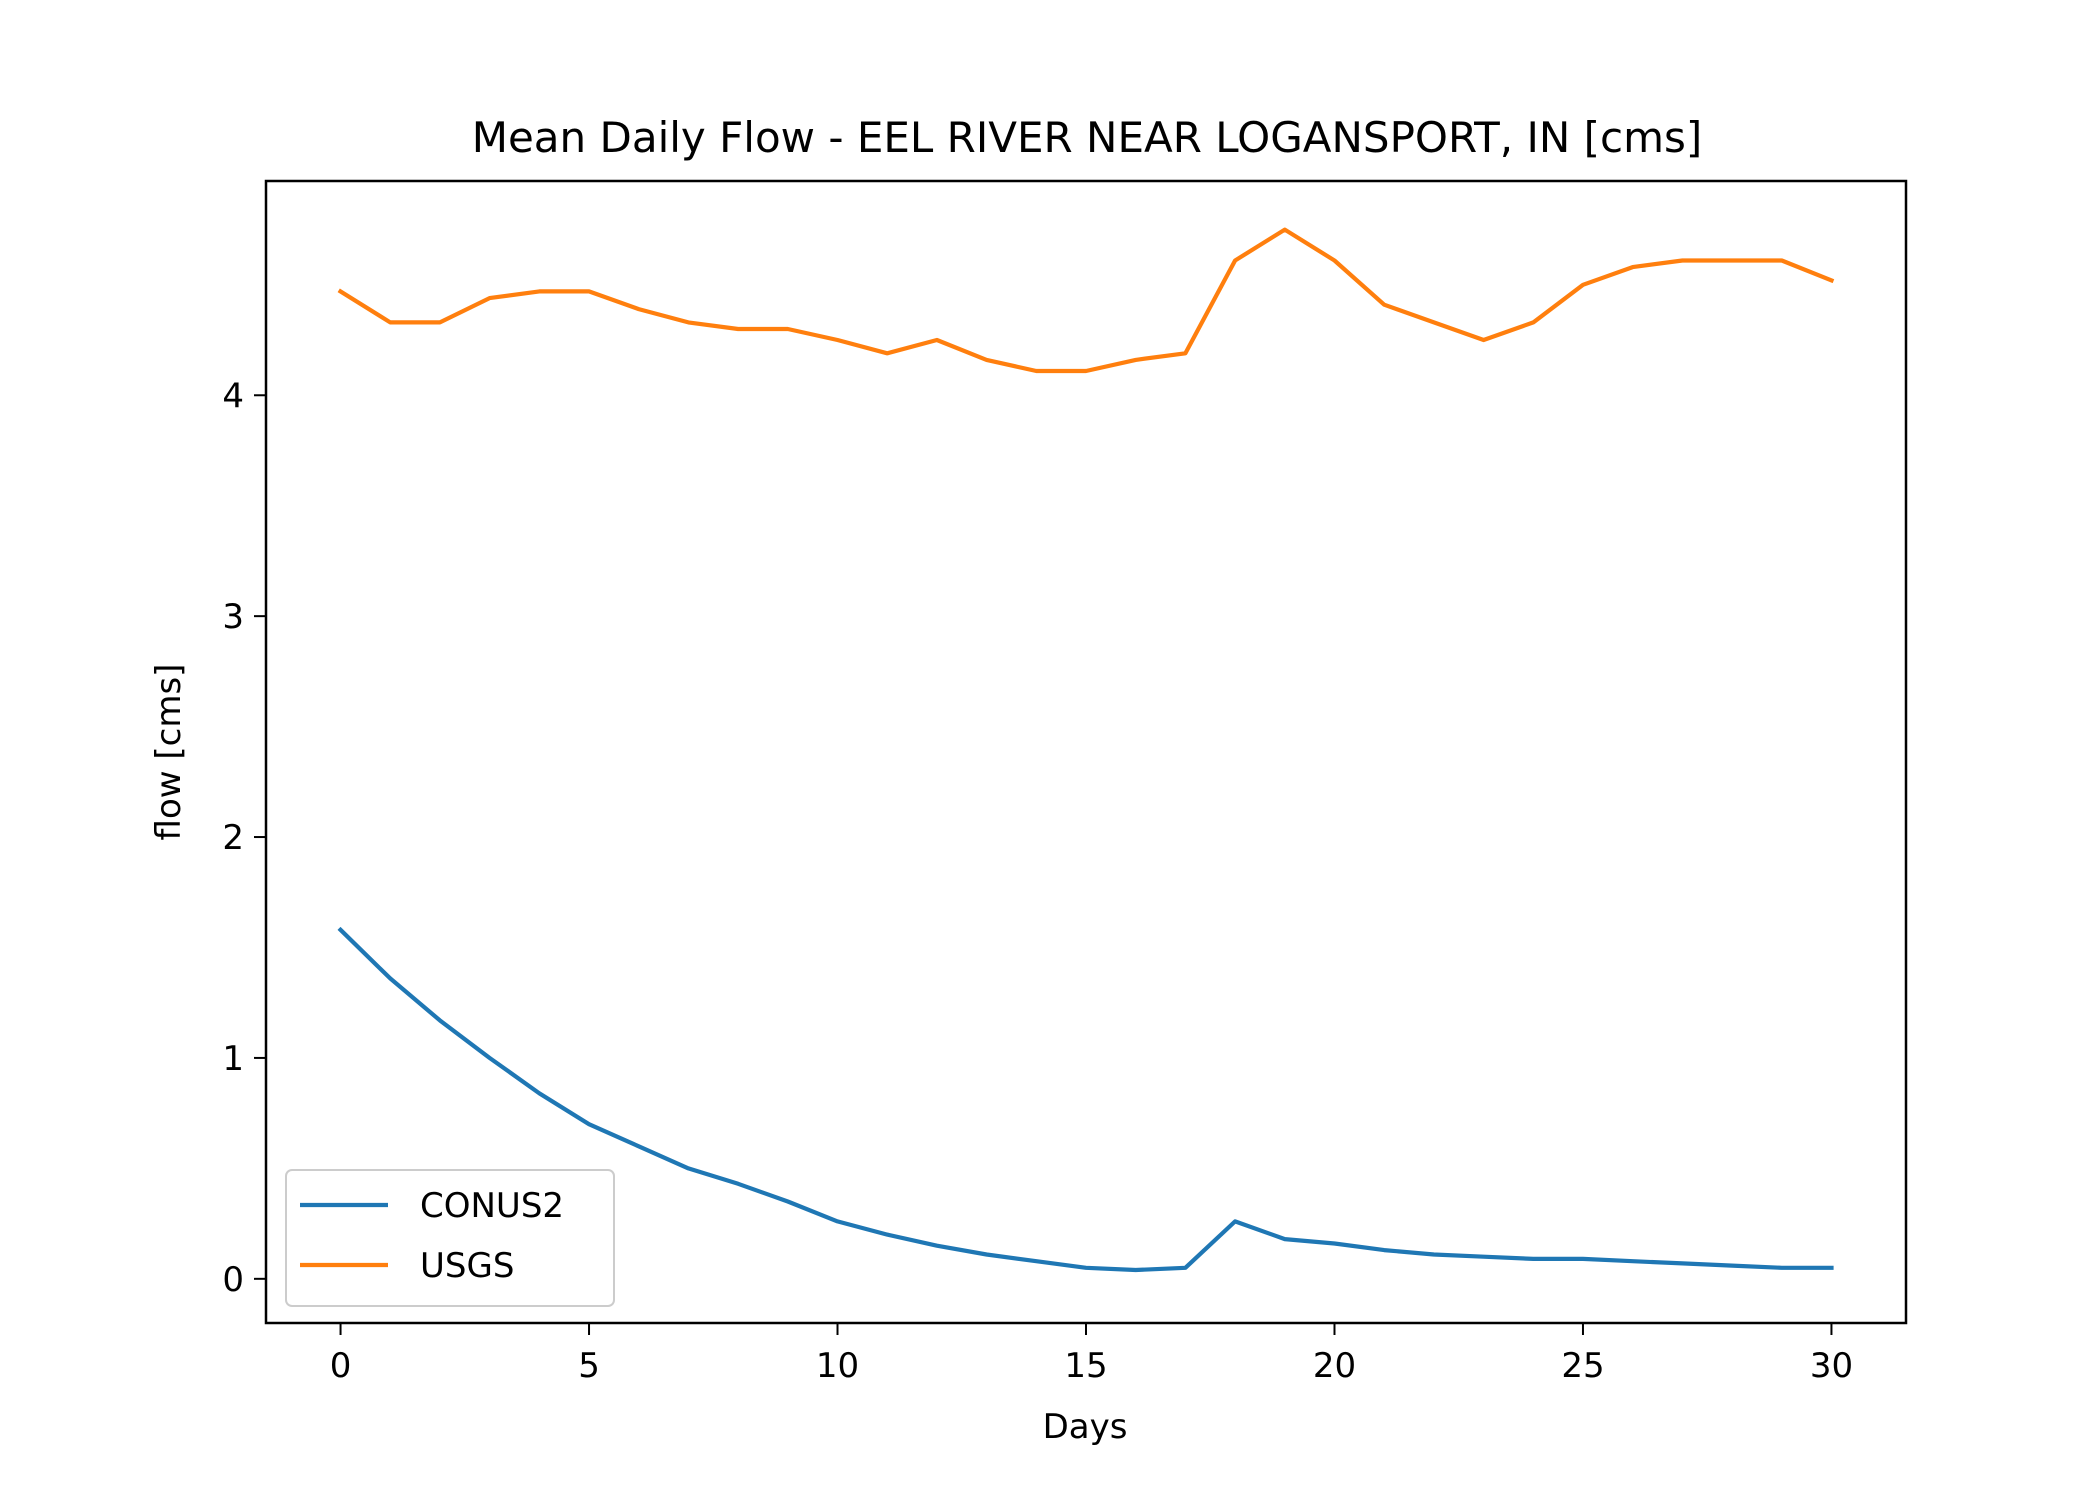 The height and width of the screenshot is (1500, 2100). I want to click on legend-label-usgs: USGS, so click(467, 1266).